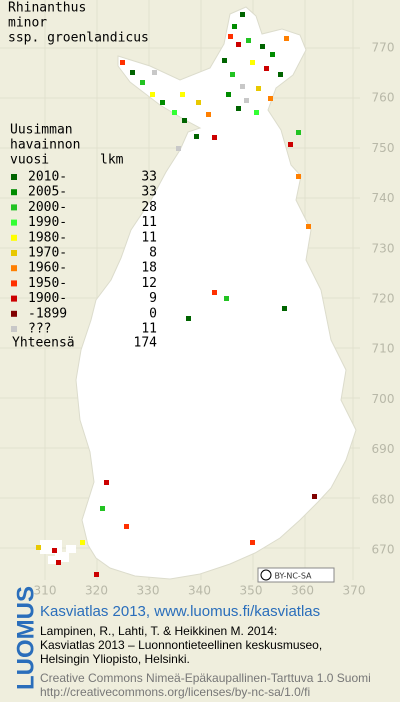 This screenshot has height=702, width=400. Describe the element at coordinates (47, 283) in the screenshot. I see `legend-year: 1950-` at that location.